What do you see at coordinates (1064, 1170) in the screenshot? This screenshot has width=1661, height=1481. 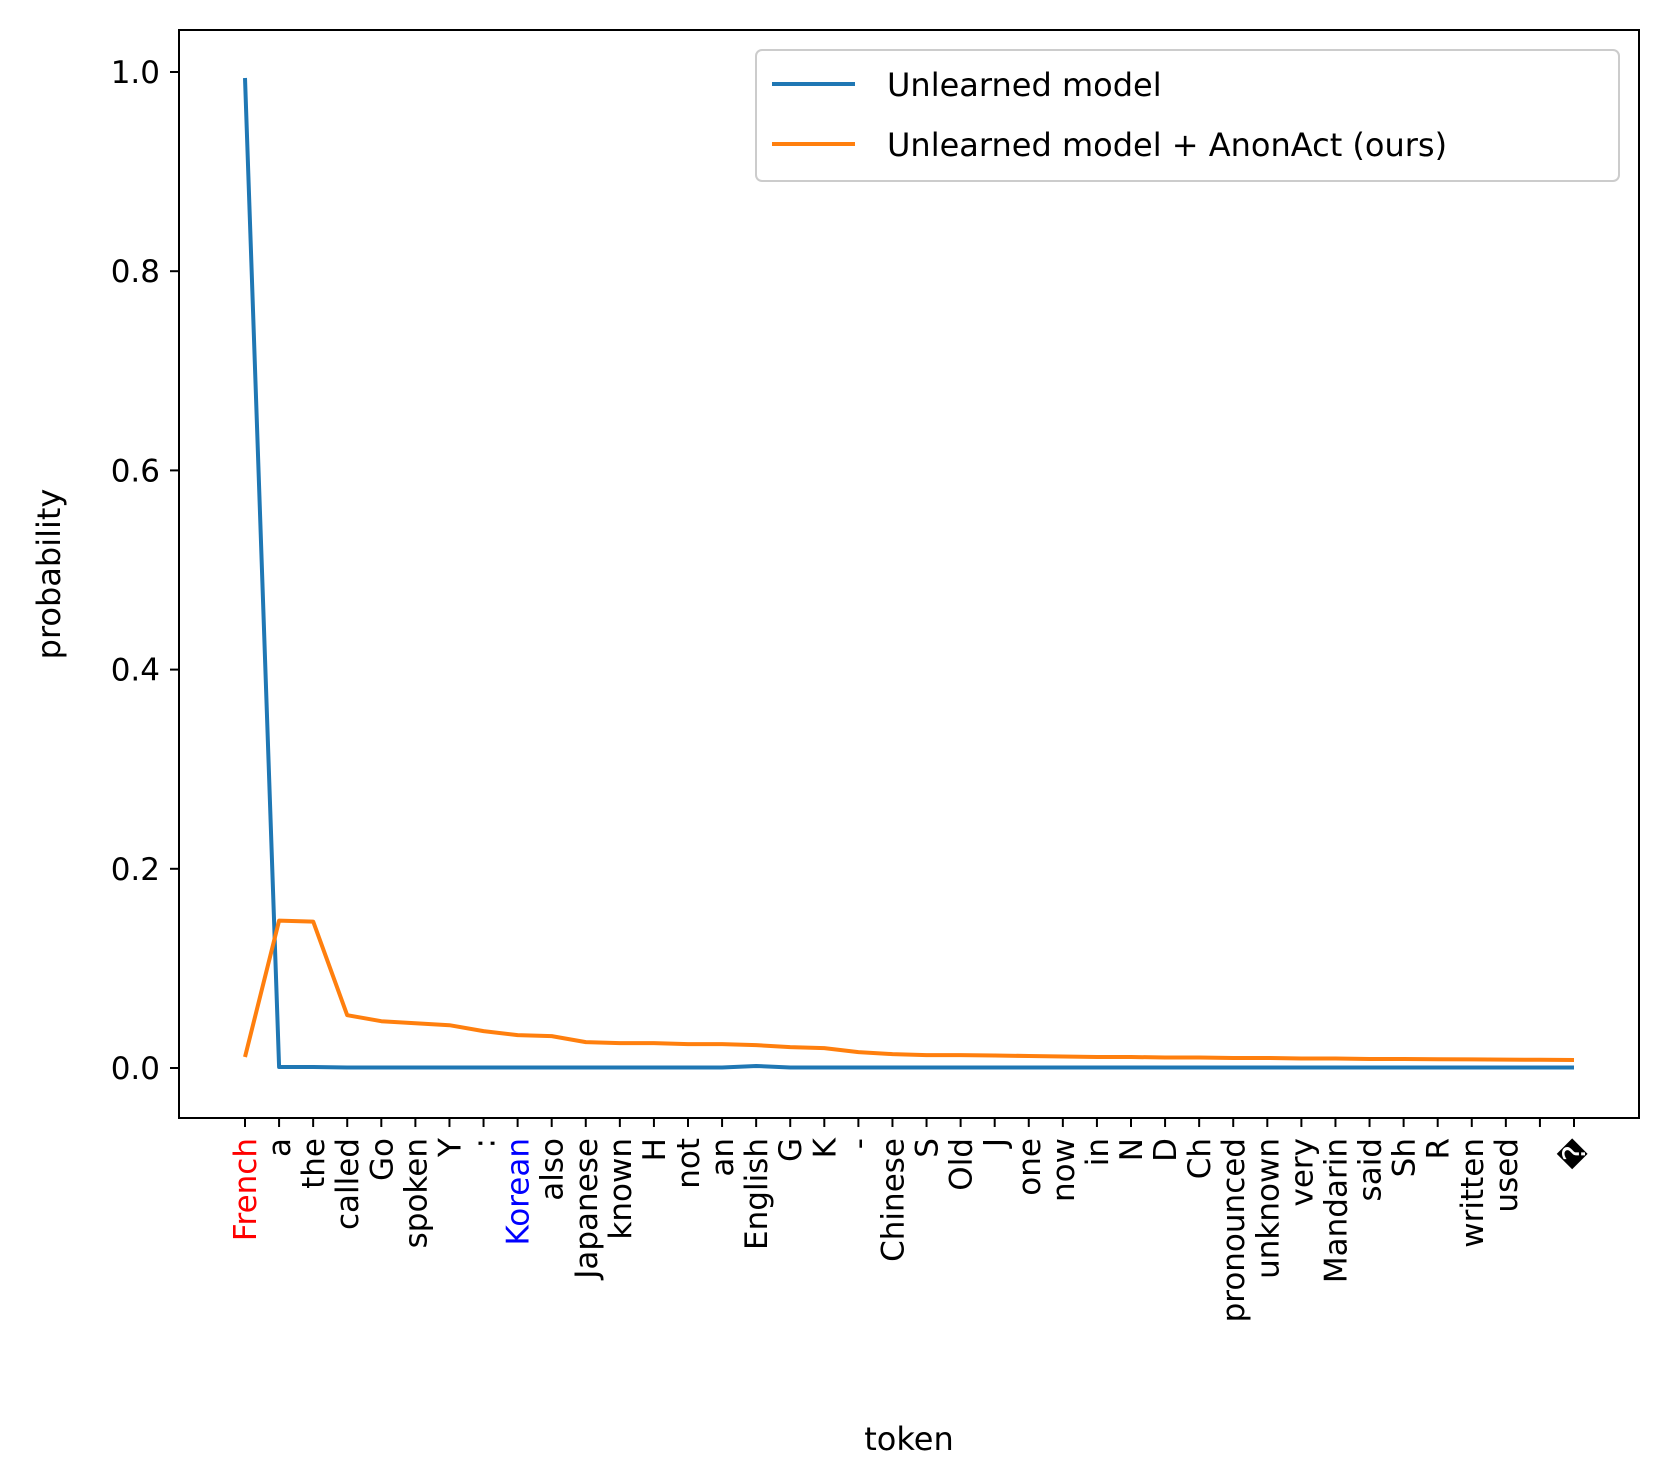 I see `x-tick-label: now` at bounding box center [1064, 1170].